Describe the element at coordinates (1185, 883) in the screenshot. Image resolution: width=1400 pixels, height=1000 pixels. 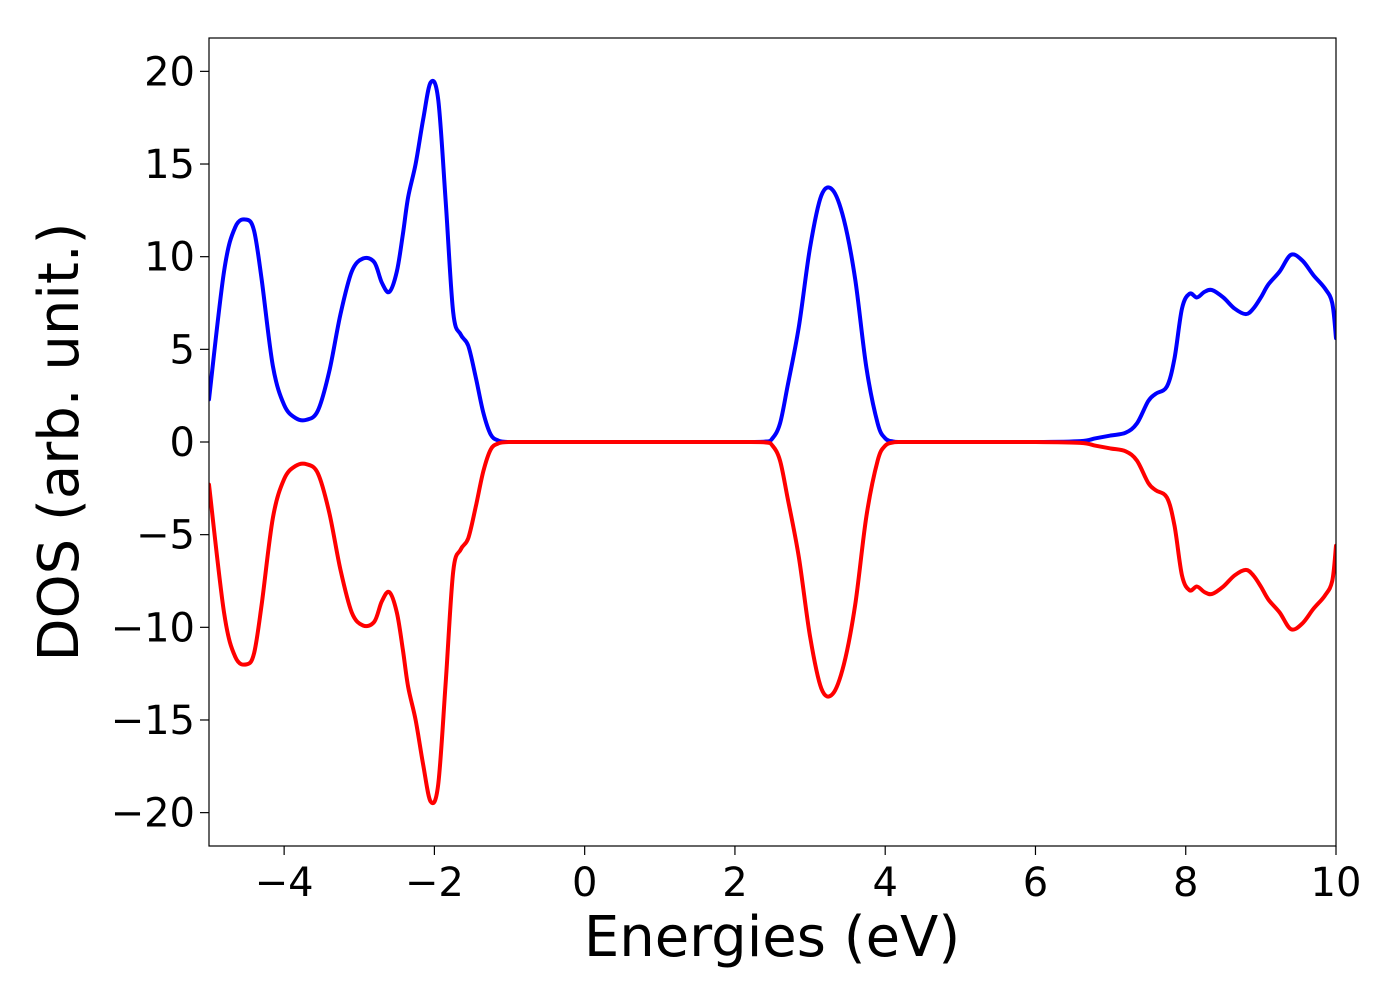
I see `x-tick-label-6: 8` at that location.